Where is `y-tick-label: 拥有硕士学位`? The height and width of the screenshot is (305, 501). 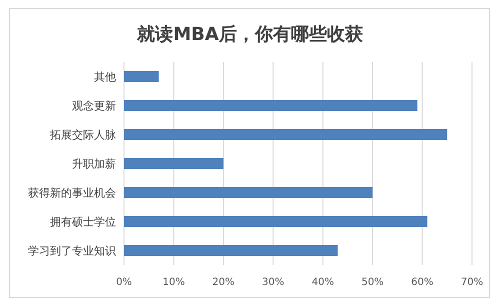 y-tick-label: 拥有硕士学位 is located at coordinates (83, 222).